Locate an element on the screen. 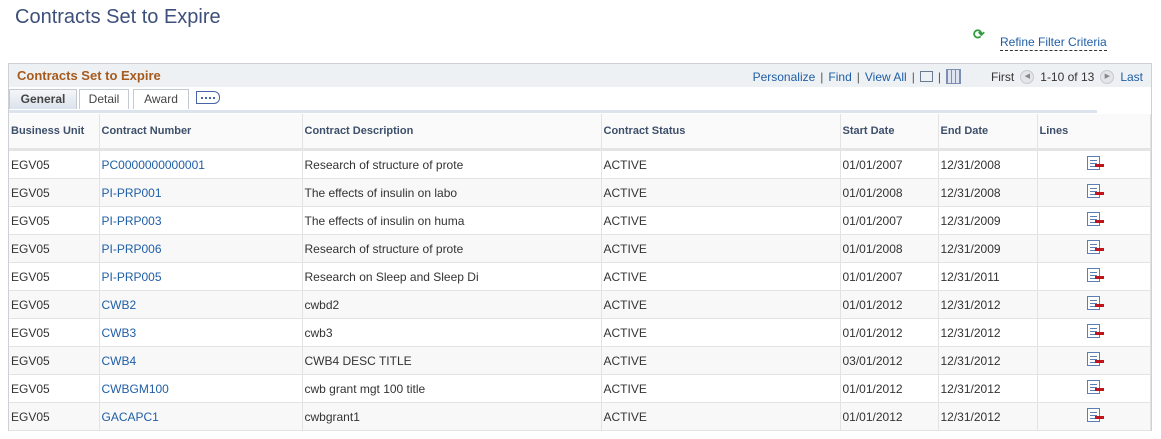 The height and width of the screenshot is (439, 1161). contract-description-cell: Research of structure of prote is located at coordinates (452, 248).